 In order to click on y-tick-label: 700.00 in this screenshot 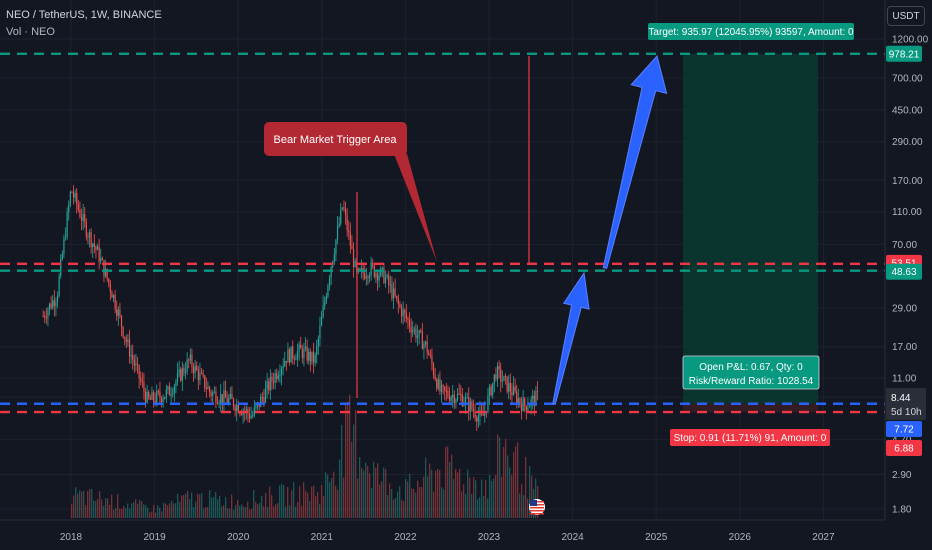, I will do `click(907, 78)`.